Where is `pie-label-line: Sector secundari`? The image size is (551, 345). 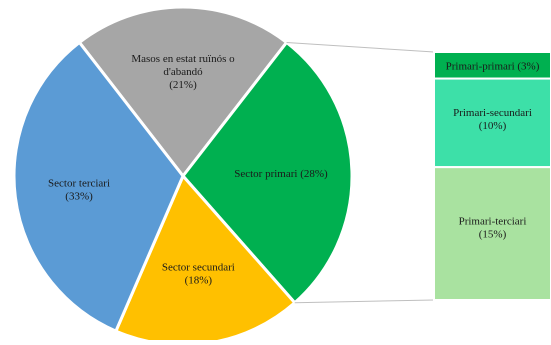 pie-label-line: Sector secundari is located at coordinates (198, 267).